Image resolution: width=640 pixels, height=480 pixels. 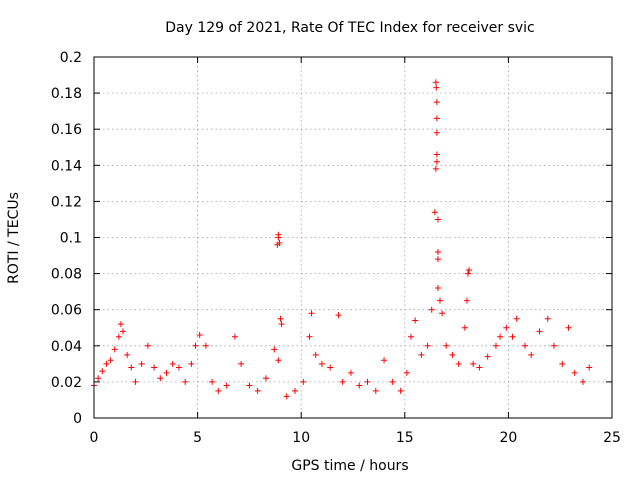 What do you see at coordinates (66, 202) in the screenshot?
I see `y-tick-label: 0.12` at bounding box center [66, 202].